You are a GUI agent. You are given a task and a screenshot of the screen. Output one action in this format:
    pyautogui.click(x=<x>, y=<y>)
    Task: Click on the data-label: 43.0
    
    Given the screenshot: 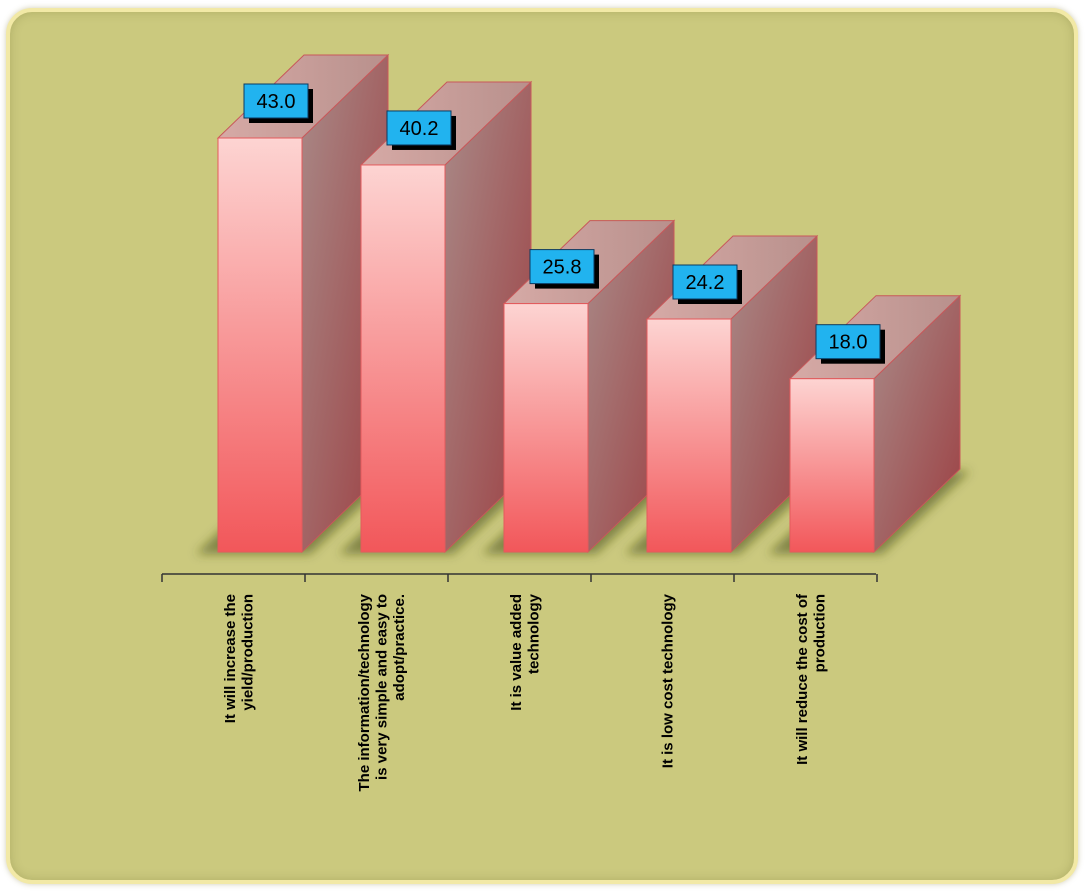 What is the action you would take?
    pyautogui.click(x=276, y=102)
    